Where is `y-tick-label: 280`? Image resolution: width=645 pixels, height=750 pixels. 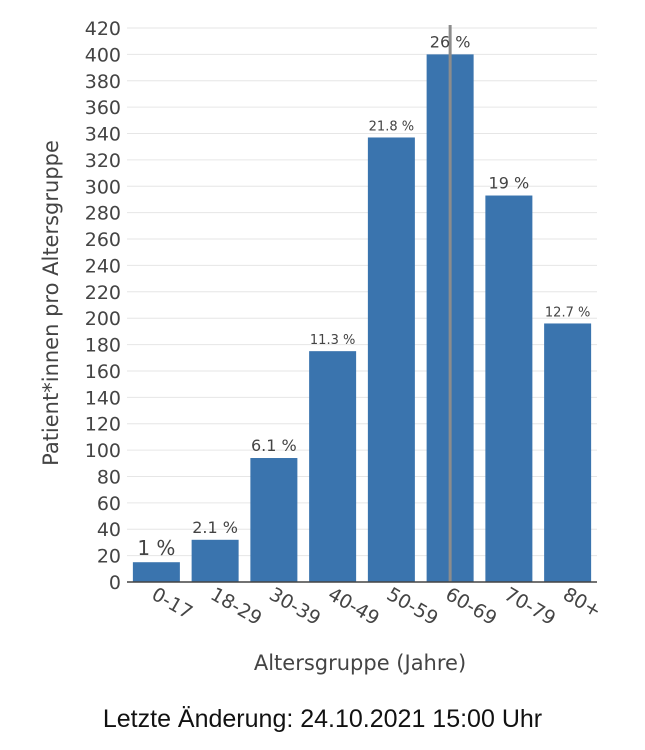
y-tick-label: 280 is located at coordinates (103, 214).